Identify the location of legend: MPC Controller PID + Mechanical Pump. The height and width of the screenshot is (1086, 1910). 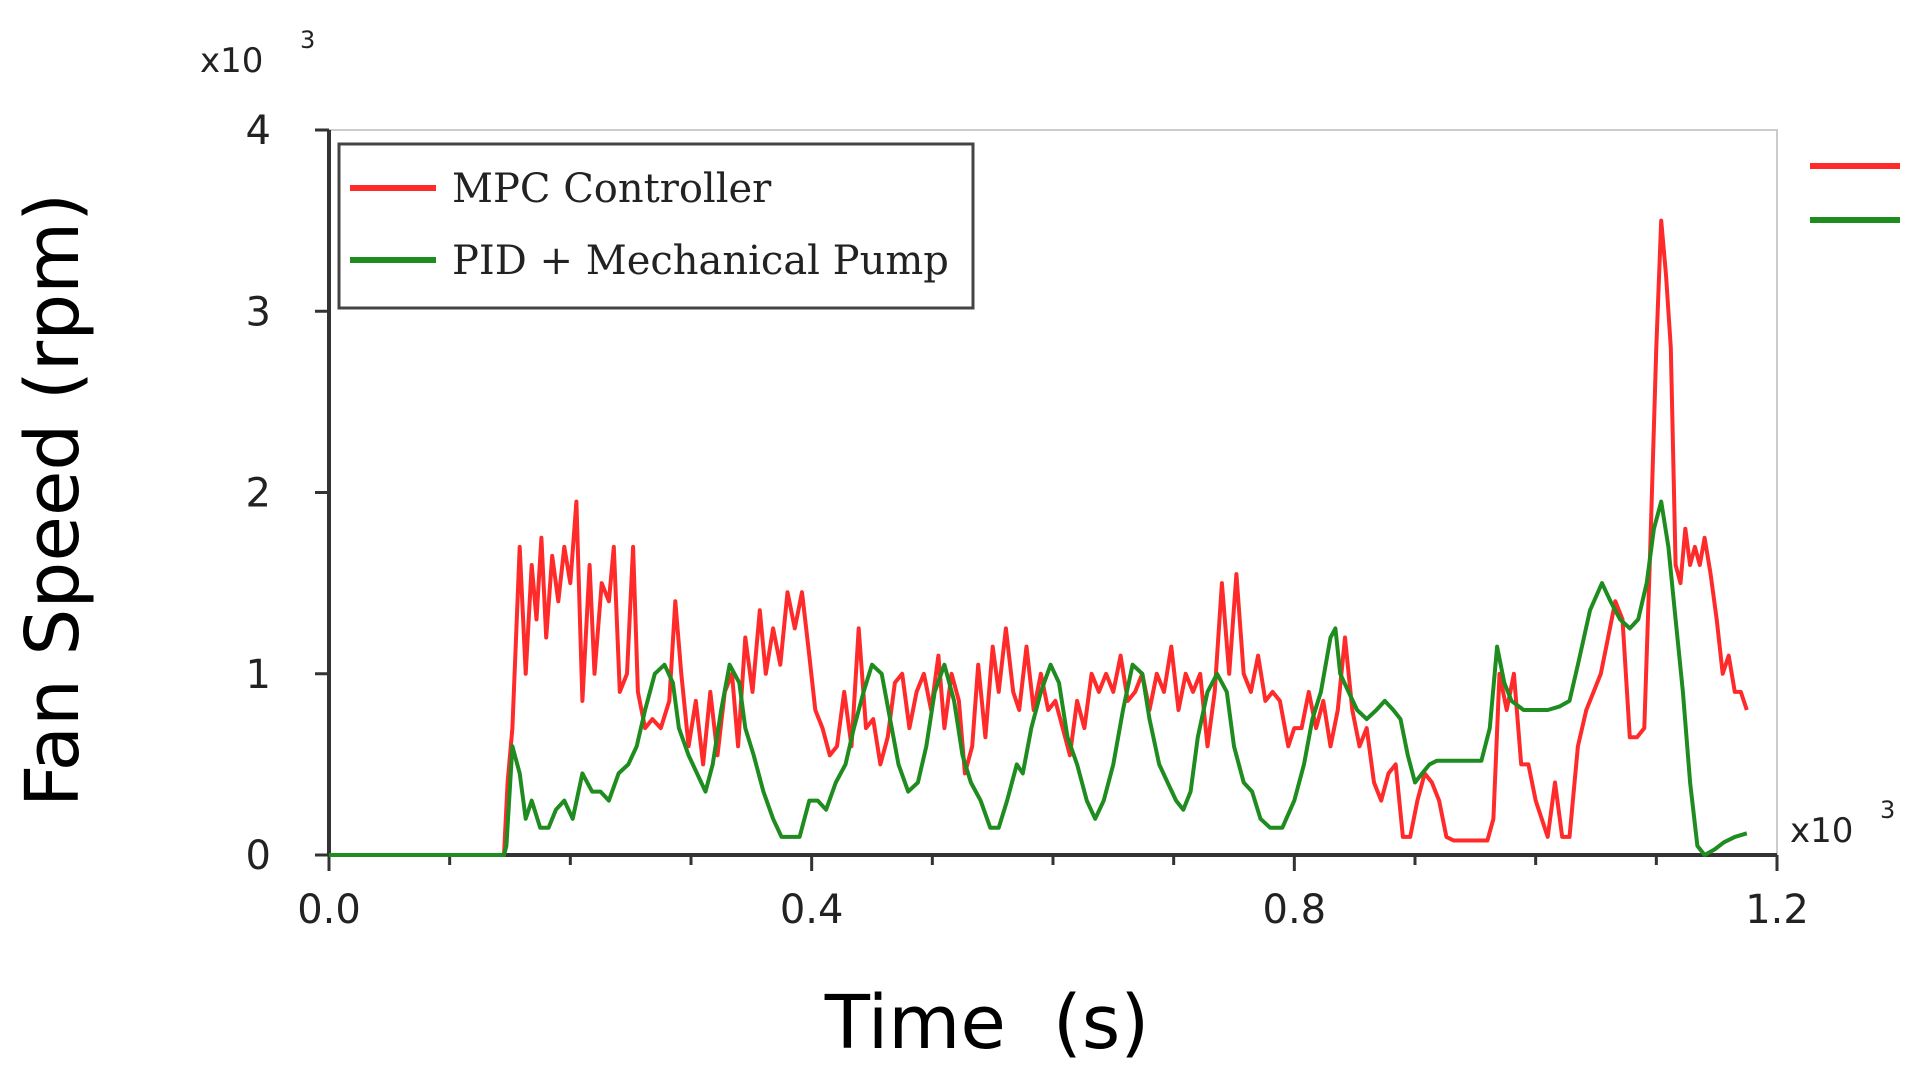
(656, 226).